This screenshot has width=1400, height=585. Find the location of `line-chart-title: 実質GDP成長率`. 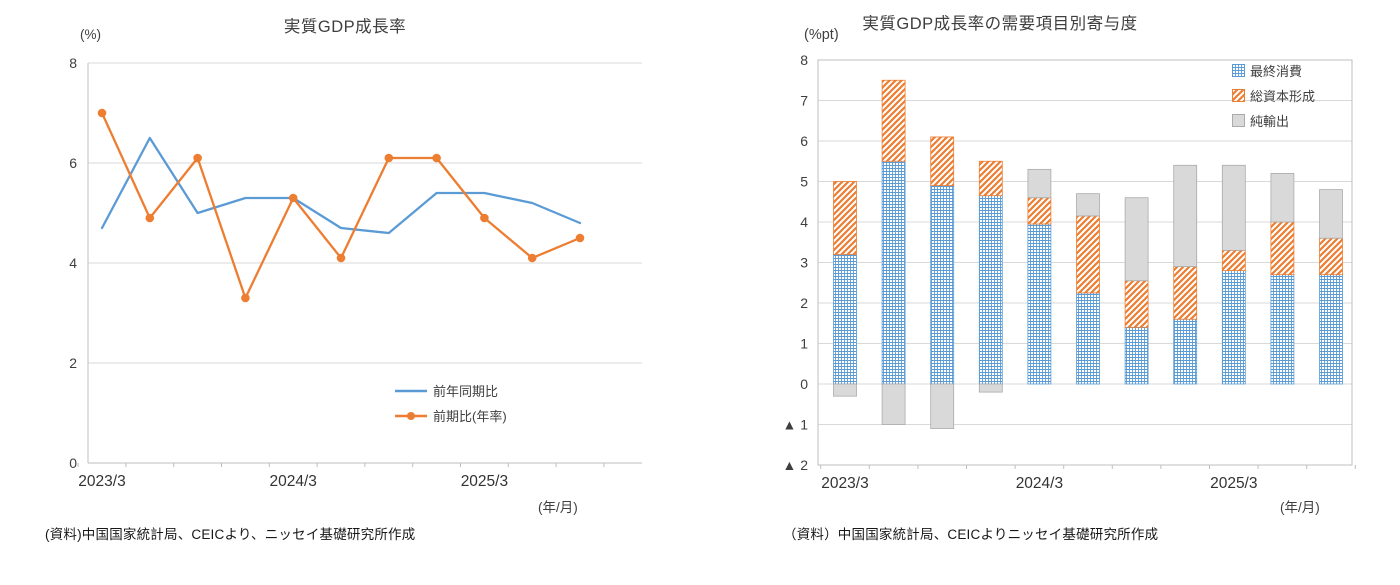

line-chart-title: 実質GDP成長率 is located at coordinates (345, 27).